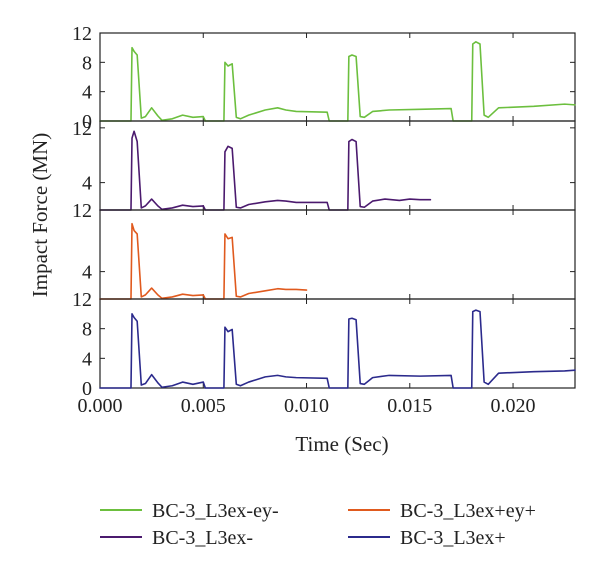  I want to click on legend-item: BC-3_L3ex-ey-, so click(189, 511).